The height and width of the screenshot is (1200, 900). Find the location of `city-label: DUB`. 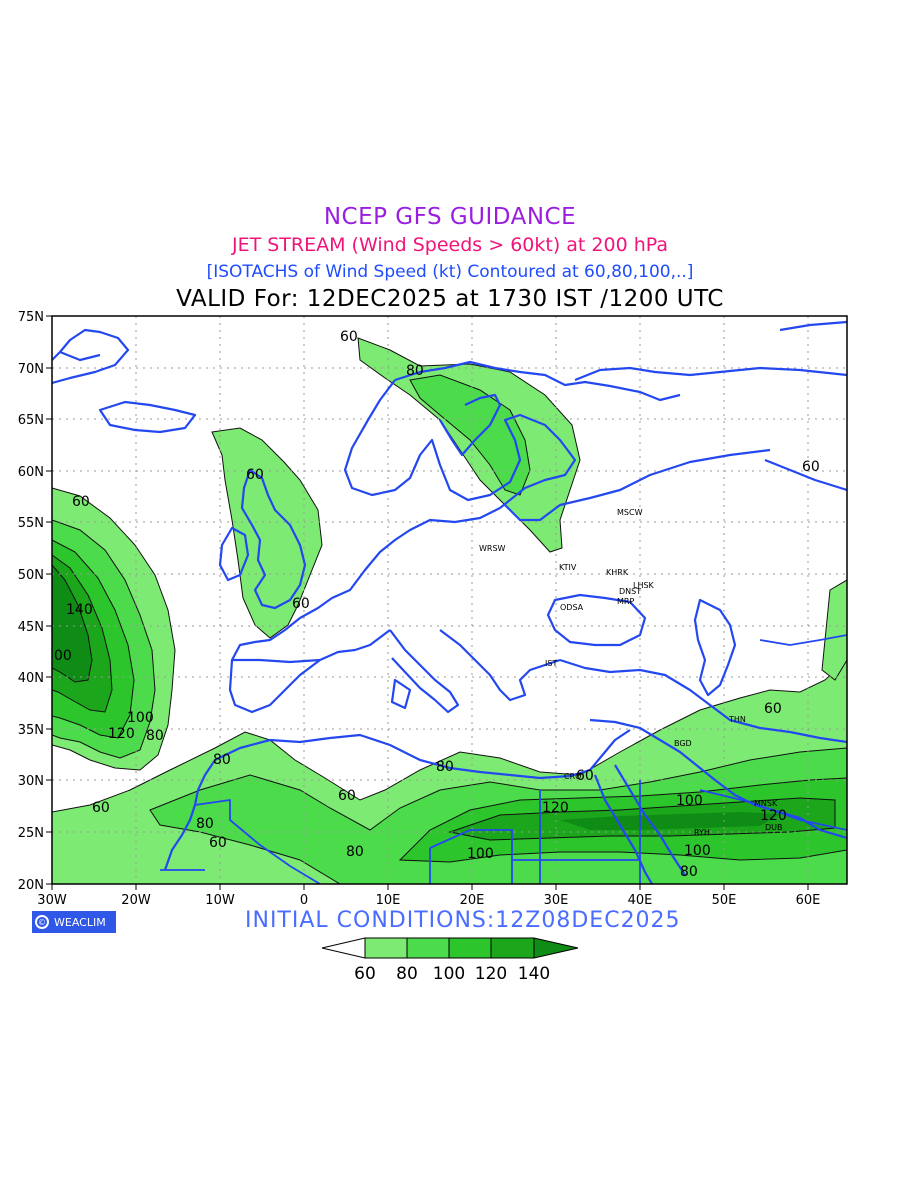

city-label: DUB is located at coordinates (774, 827).